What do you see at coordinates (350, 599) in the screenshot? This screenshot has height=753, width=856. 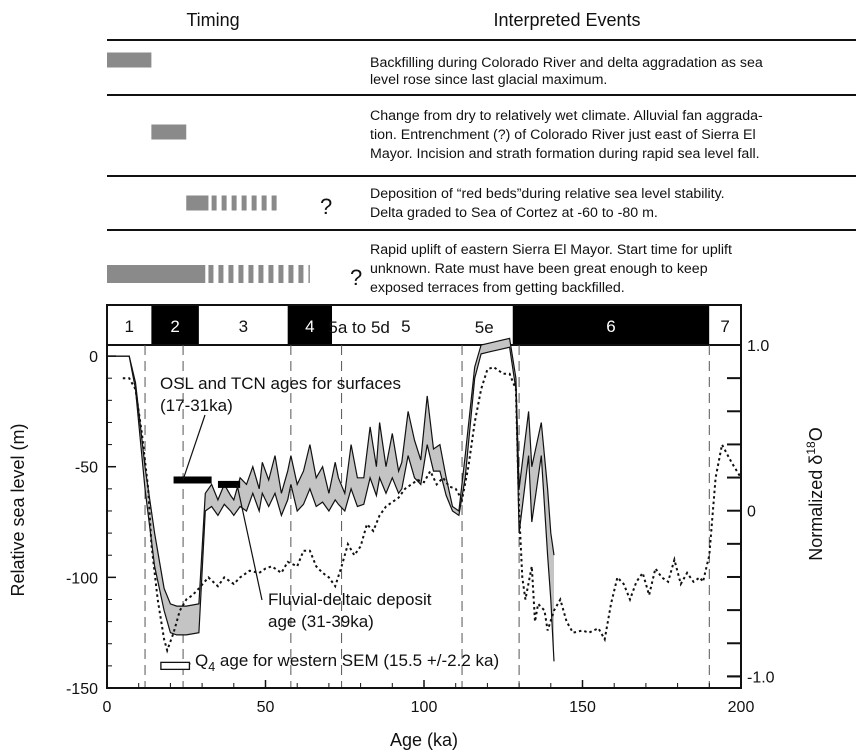 I see `annotation-fluvial-line-1: Fluvial-deltaic deposit` at bounding box center [350, 599].